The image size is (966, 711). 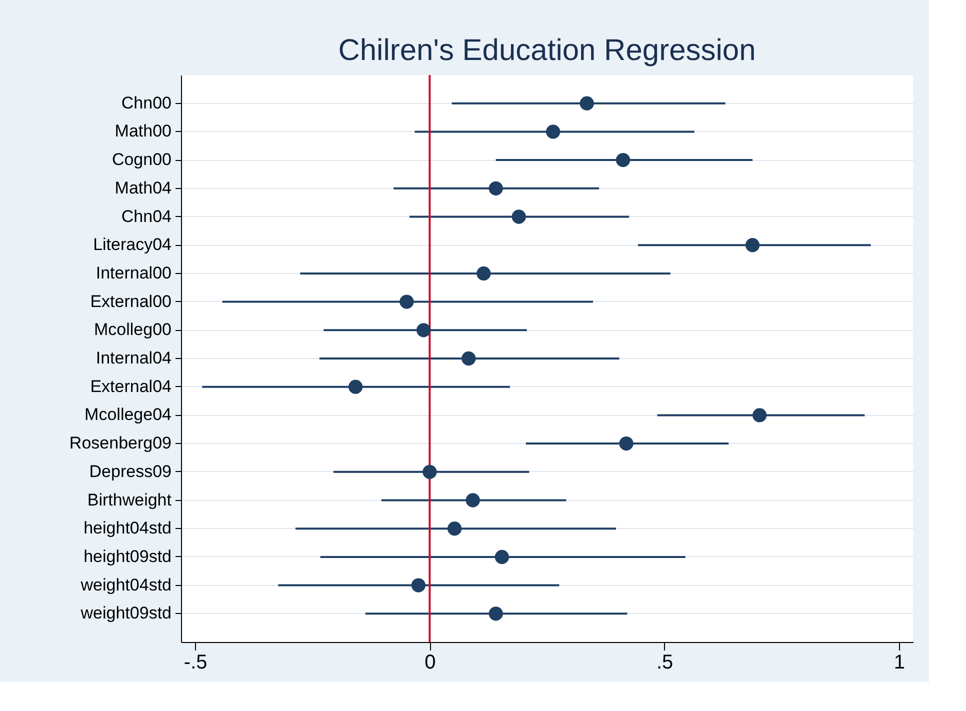 What do you see at coordinates (665, 663) in the screenshot?
I see `x-tick-label: .5` at bounding box center [665, 663].